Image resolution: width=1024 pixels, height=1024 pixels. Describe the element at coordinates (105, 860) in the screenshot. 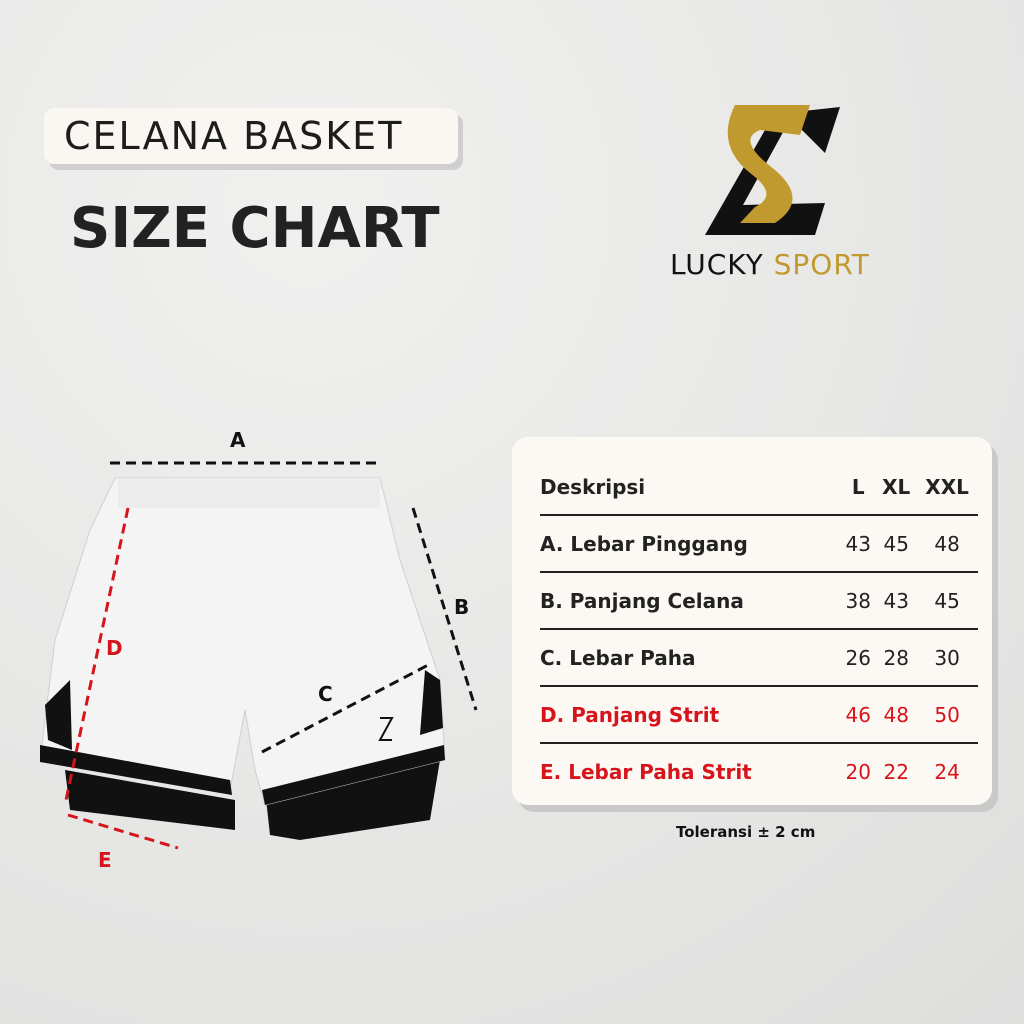

I see `dimension-label-e: E` at that location.